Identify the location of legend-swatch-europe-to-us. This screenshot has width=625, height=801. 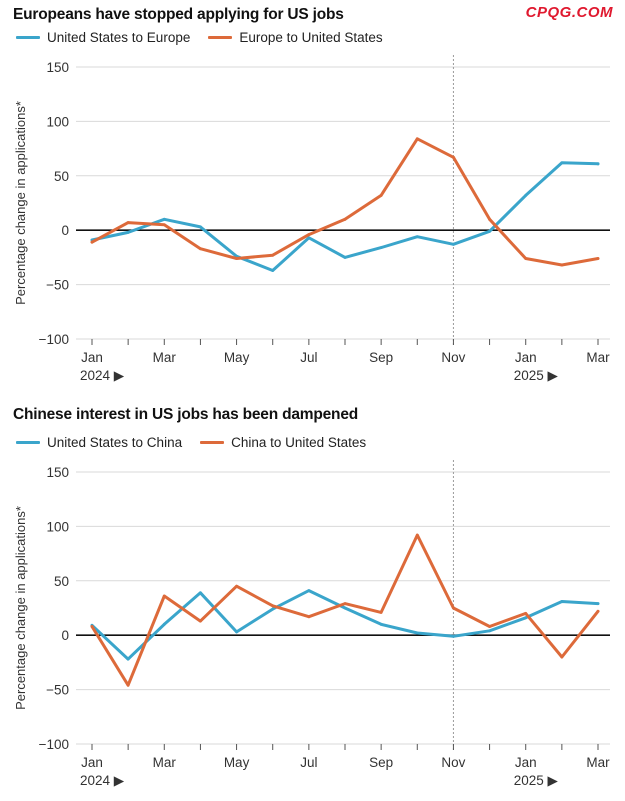
(220, 37).